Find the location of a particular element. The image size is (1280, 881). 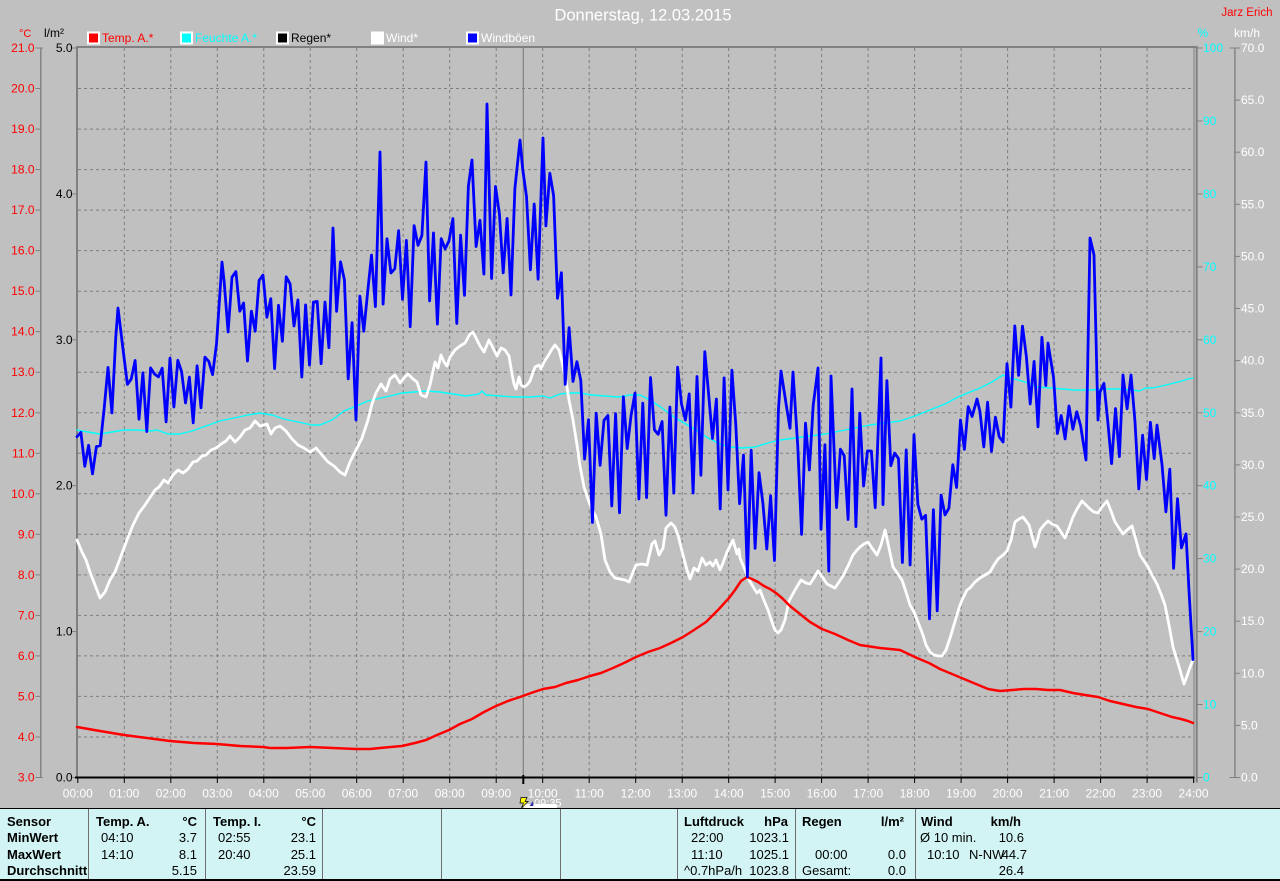

svg-text: Temp. A.* is located at coordinates (128, 38).